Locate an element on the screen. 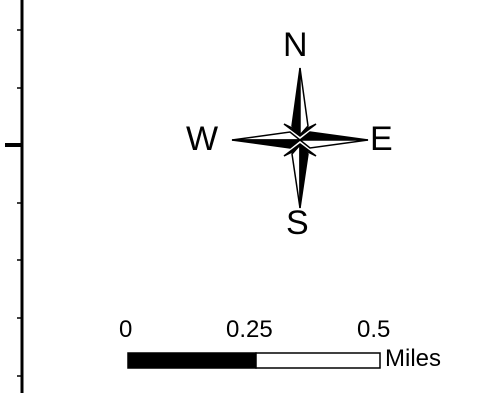  scale-bar-segment-black is located at coordinates (192, 360).